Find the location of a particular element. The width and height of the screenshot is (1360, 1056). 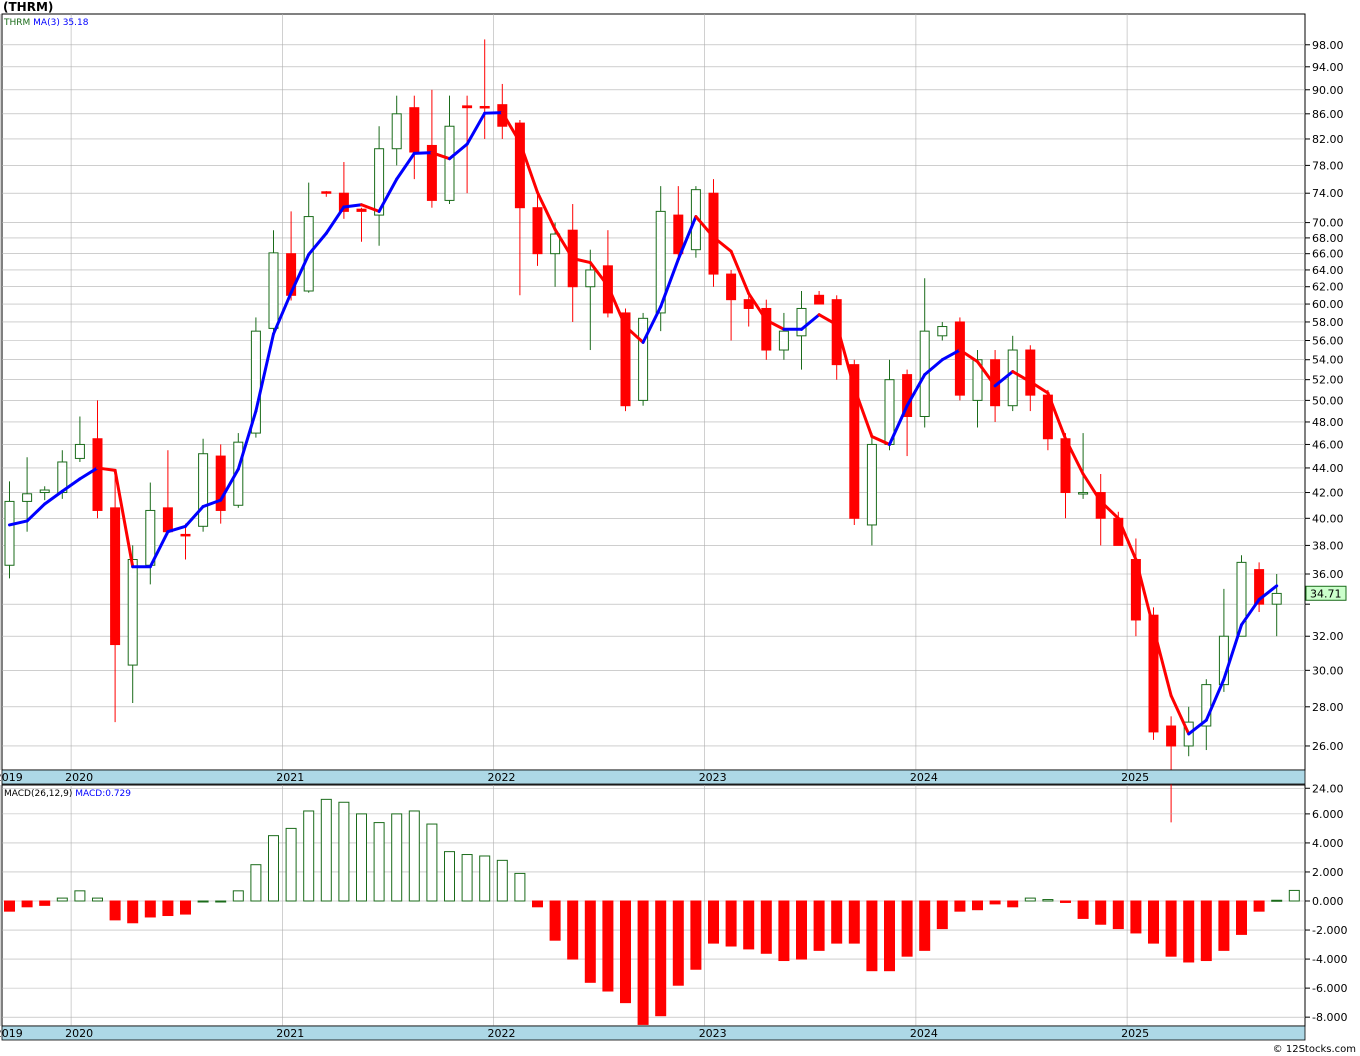

price-legend: THRM MA(3) 35.18 is located at coordinates (46, 23).